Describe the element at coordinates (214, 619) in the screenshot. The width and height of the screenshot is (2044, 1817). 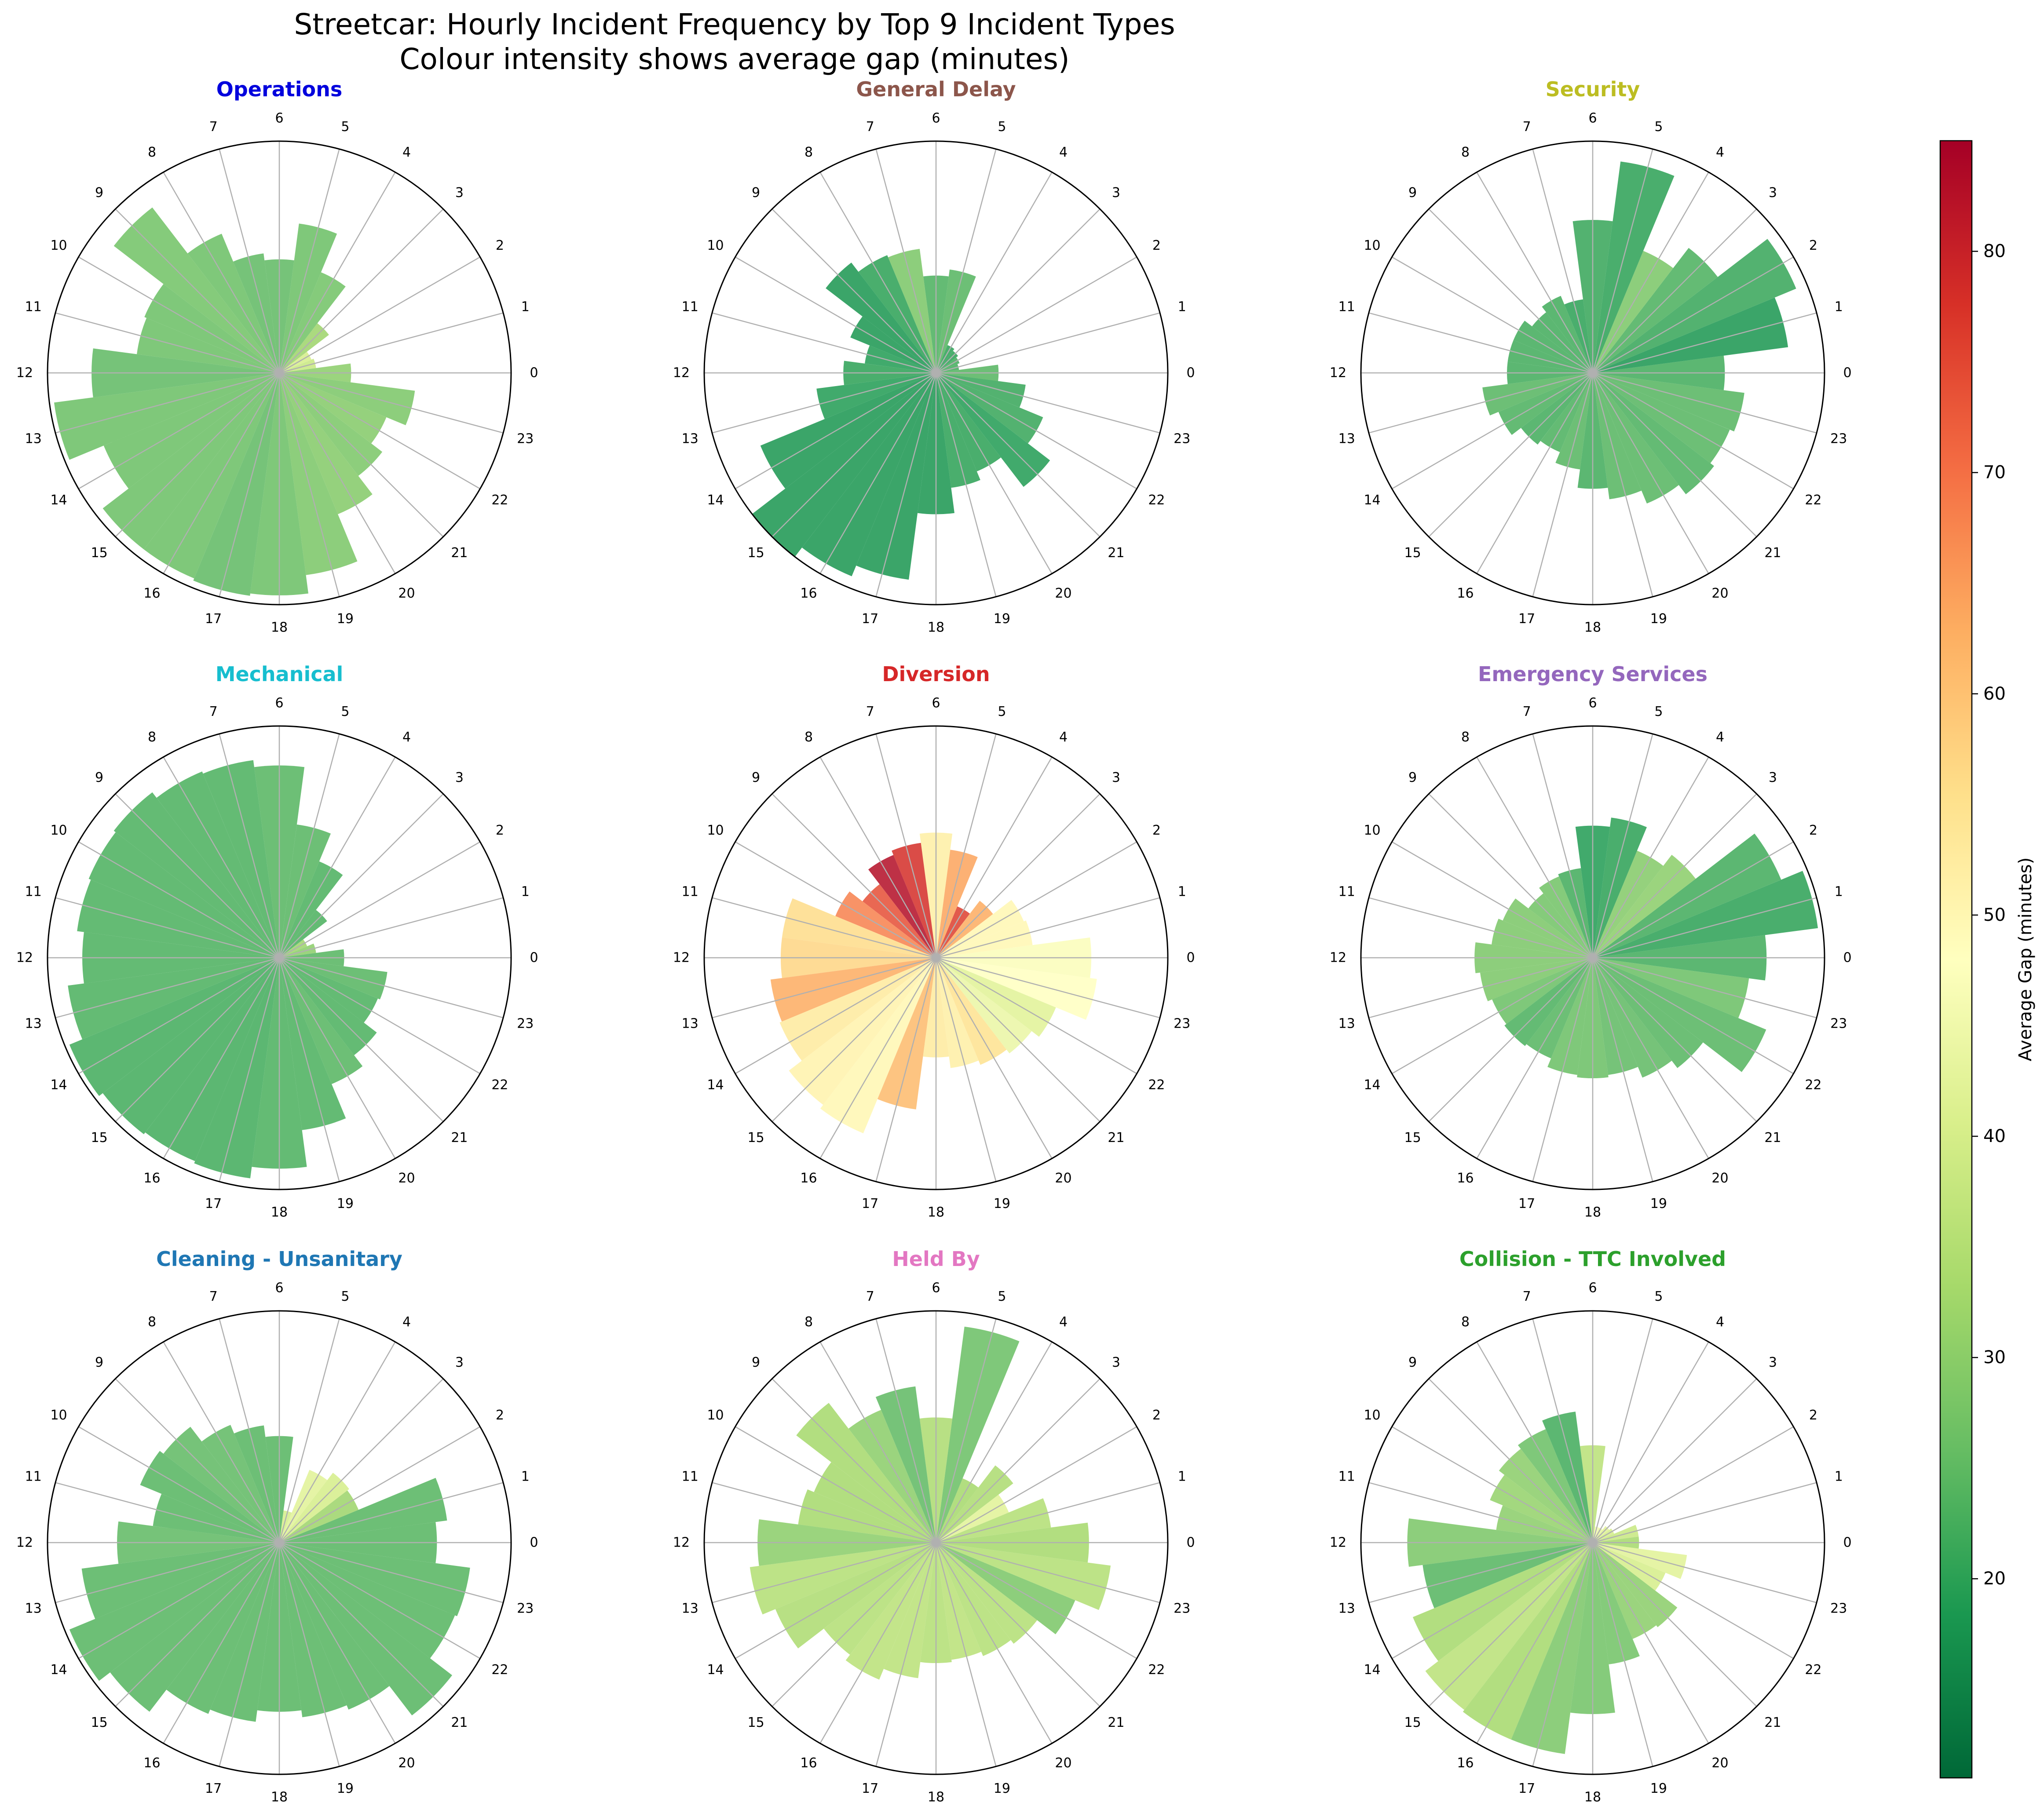
I see `hour-label-operations-17: 17` at that location.